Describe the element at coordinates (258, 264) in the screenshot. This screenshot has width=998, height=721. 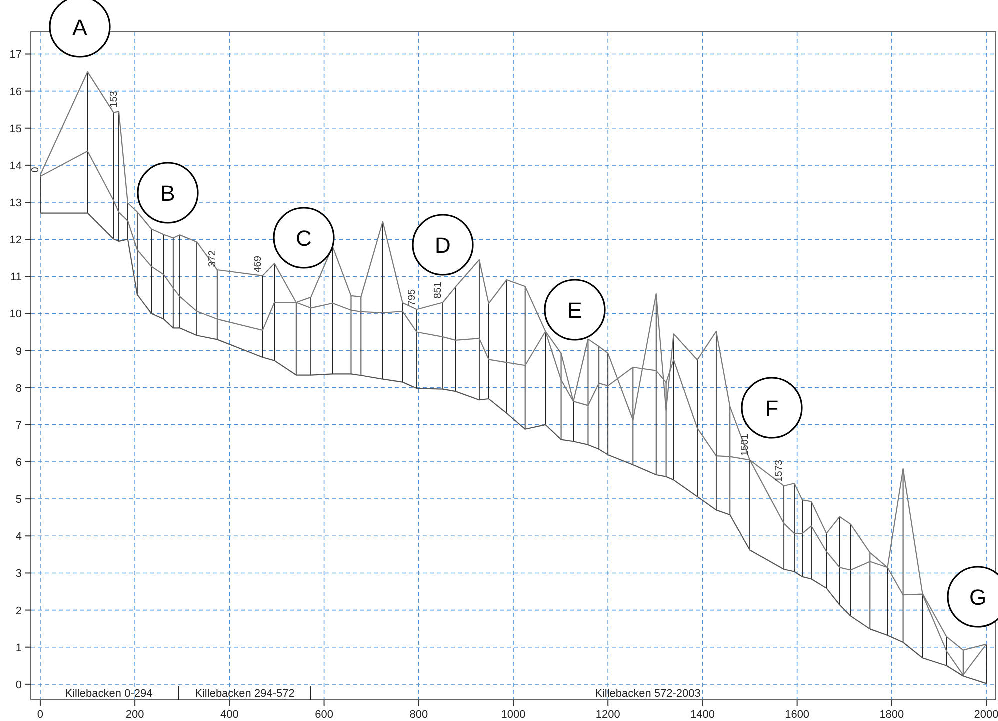
I see `annotation: 469` at that location.